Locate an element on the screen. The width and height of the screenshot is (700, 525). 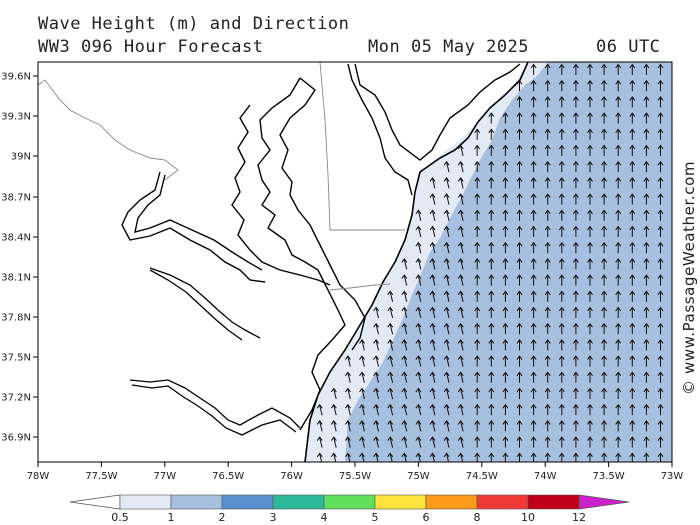
lat-tick-label: 37.5N is located at coordinates (16, 358).